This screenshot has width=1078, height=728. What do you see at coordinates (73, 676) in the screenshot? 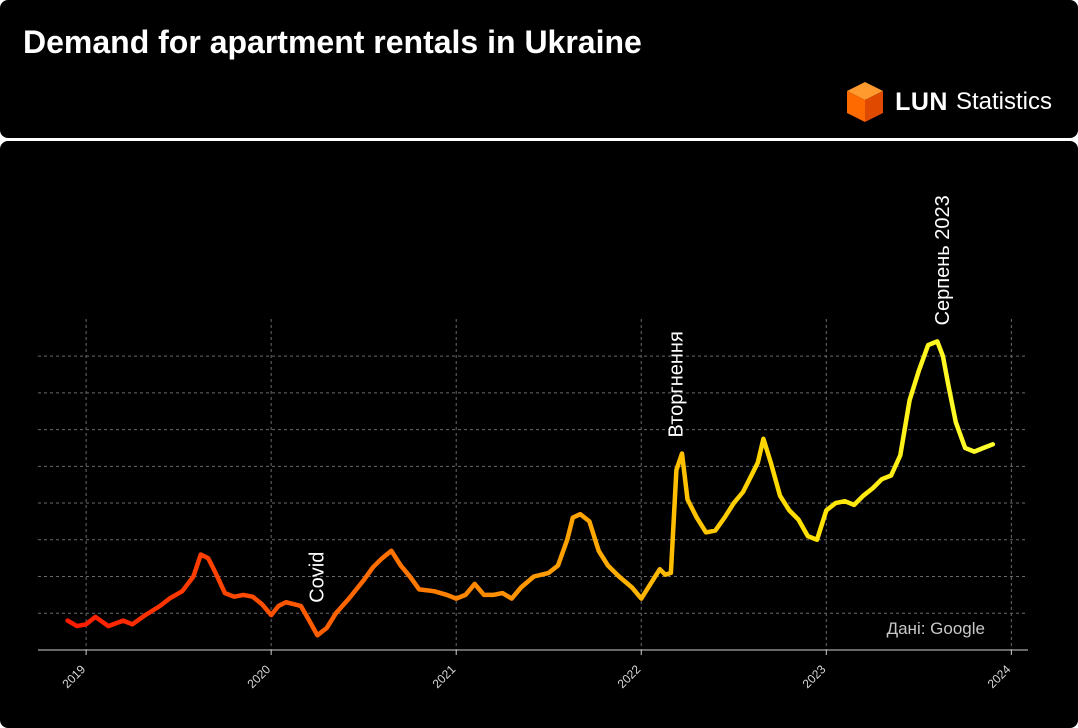
I see `x-tick-label-0: 2019` at bounding box center [73, 676].